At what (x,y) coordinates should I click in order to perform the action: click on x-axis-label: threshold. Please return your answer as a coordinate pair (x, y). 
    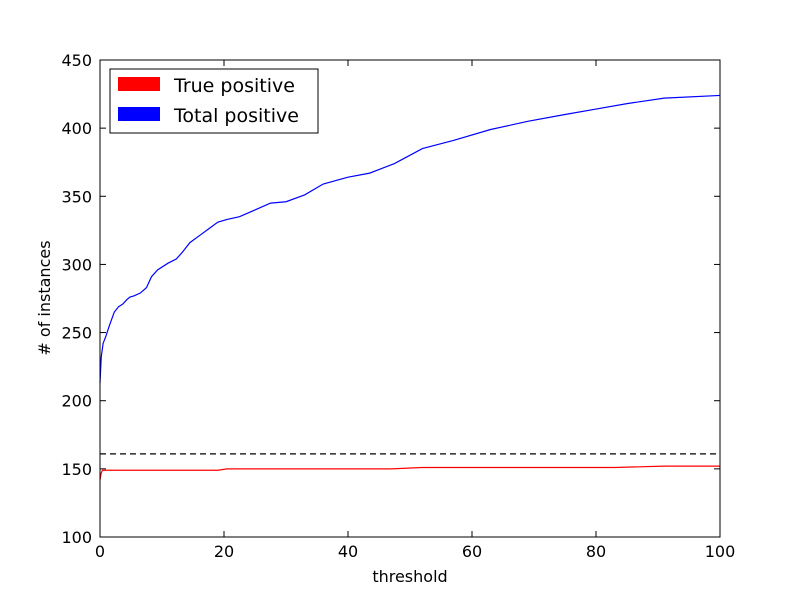
    Looking at the image, I should click on (409, 576).